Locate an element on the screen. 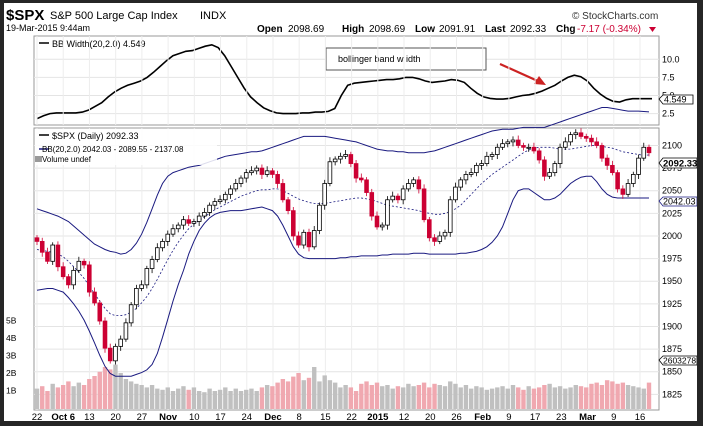 Image resolution: width=703 pixels, height=426 pixels. low-value: 2091.91 is located at coordinates (457, 29).